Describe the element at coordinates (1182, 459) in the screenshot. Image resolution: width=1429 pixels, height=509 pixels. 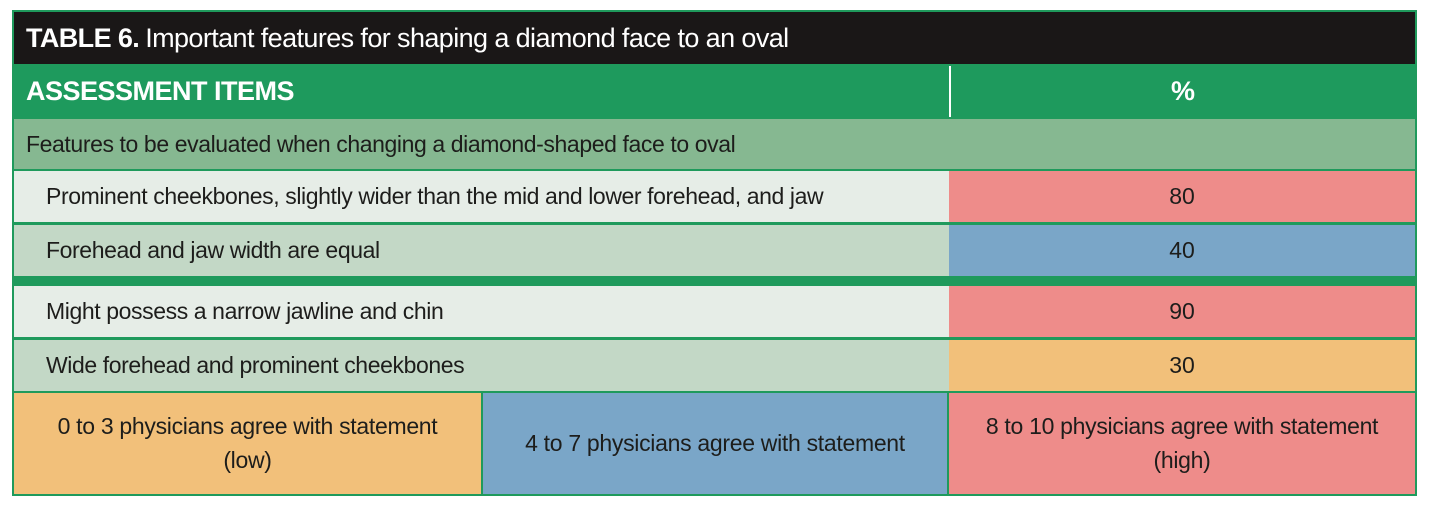
I see `legend-high-level: (high)` at that location.